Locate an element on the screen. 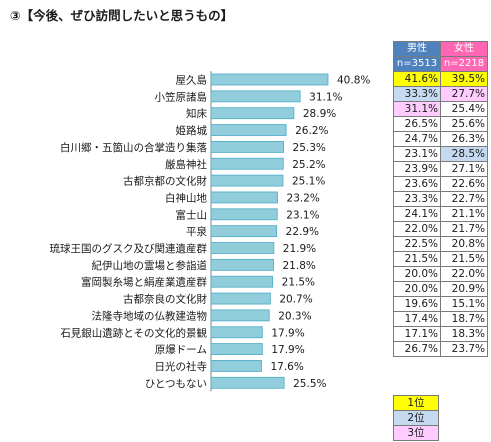 The height and width of the screenshot is (442, 491). male-value-11: 22.5% is located at coordinates (417, 244).